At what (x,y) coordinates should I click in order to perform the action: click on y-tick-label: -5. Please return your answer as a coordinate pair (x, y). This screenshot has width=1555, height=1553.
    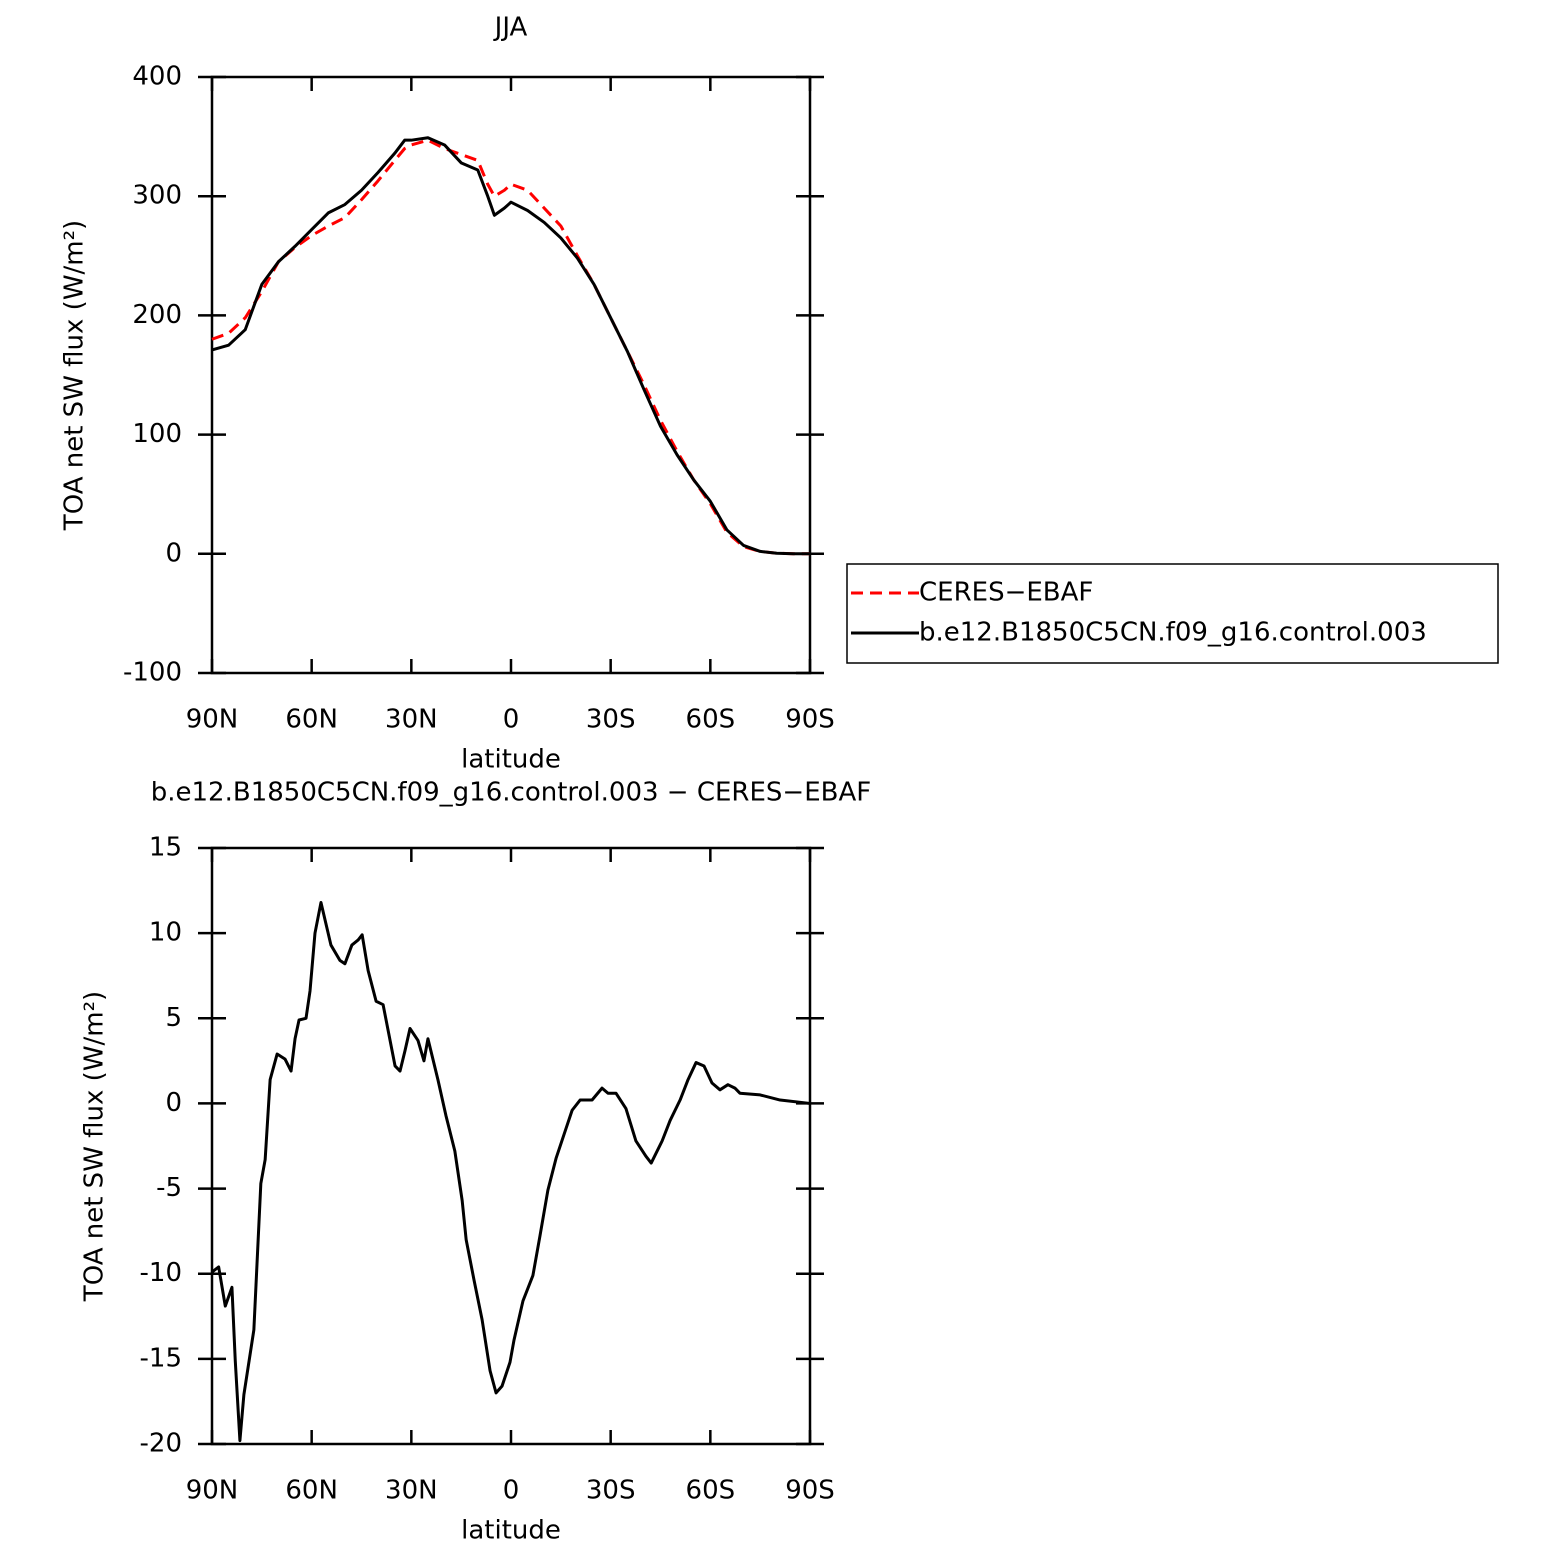
    Looking at the image, I should click on (169, 1188).